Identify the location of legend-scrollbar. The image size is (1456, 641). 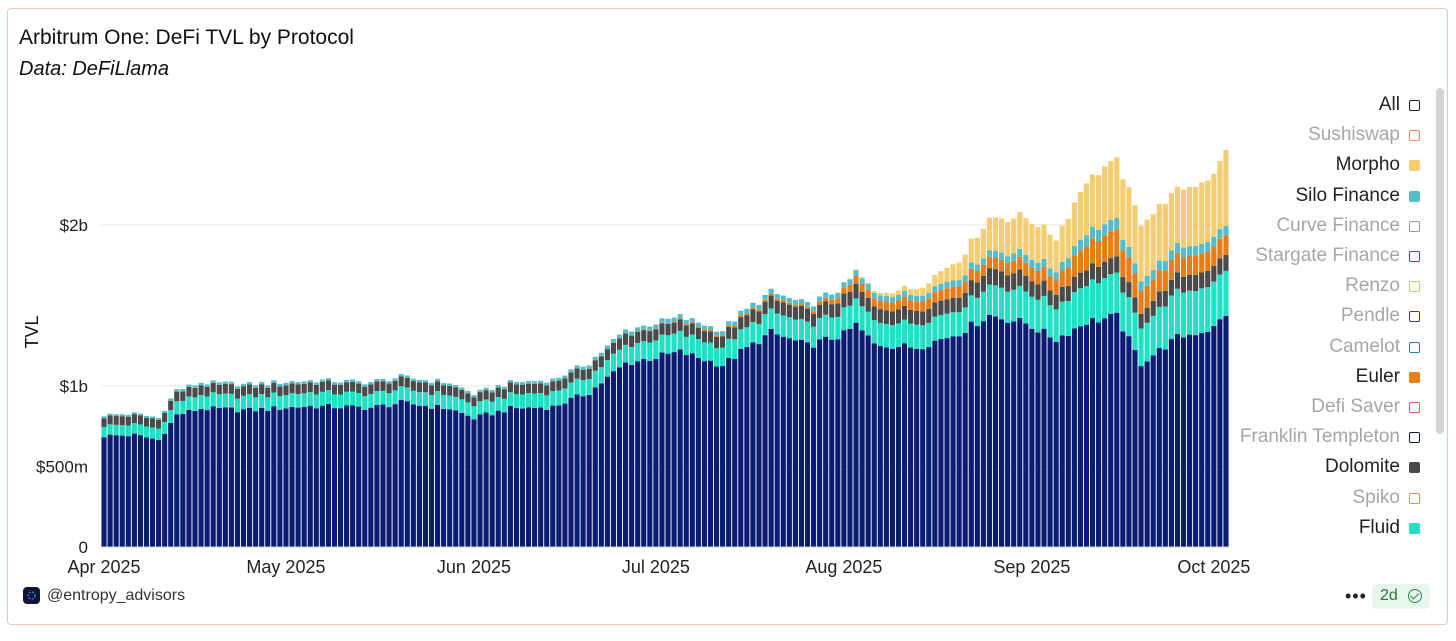
(1440, 261).